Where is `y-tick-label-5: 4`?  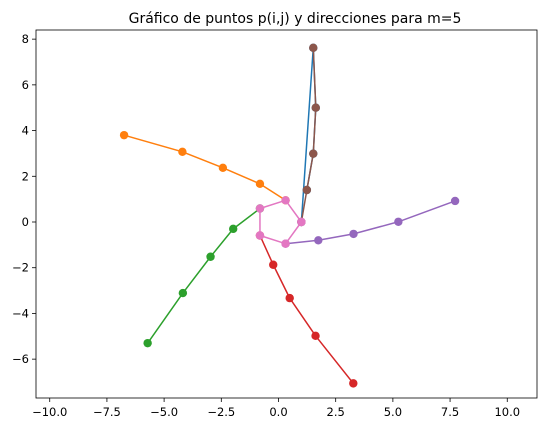
y-tick-label-5: 4 is located at coordinates (25, 131).